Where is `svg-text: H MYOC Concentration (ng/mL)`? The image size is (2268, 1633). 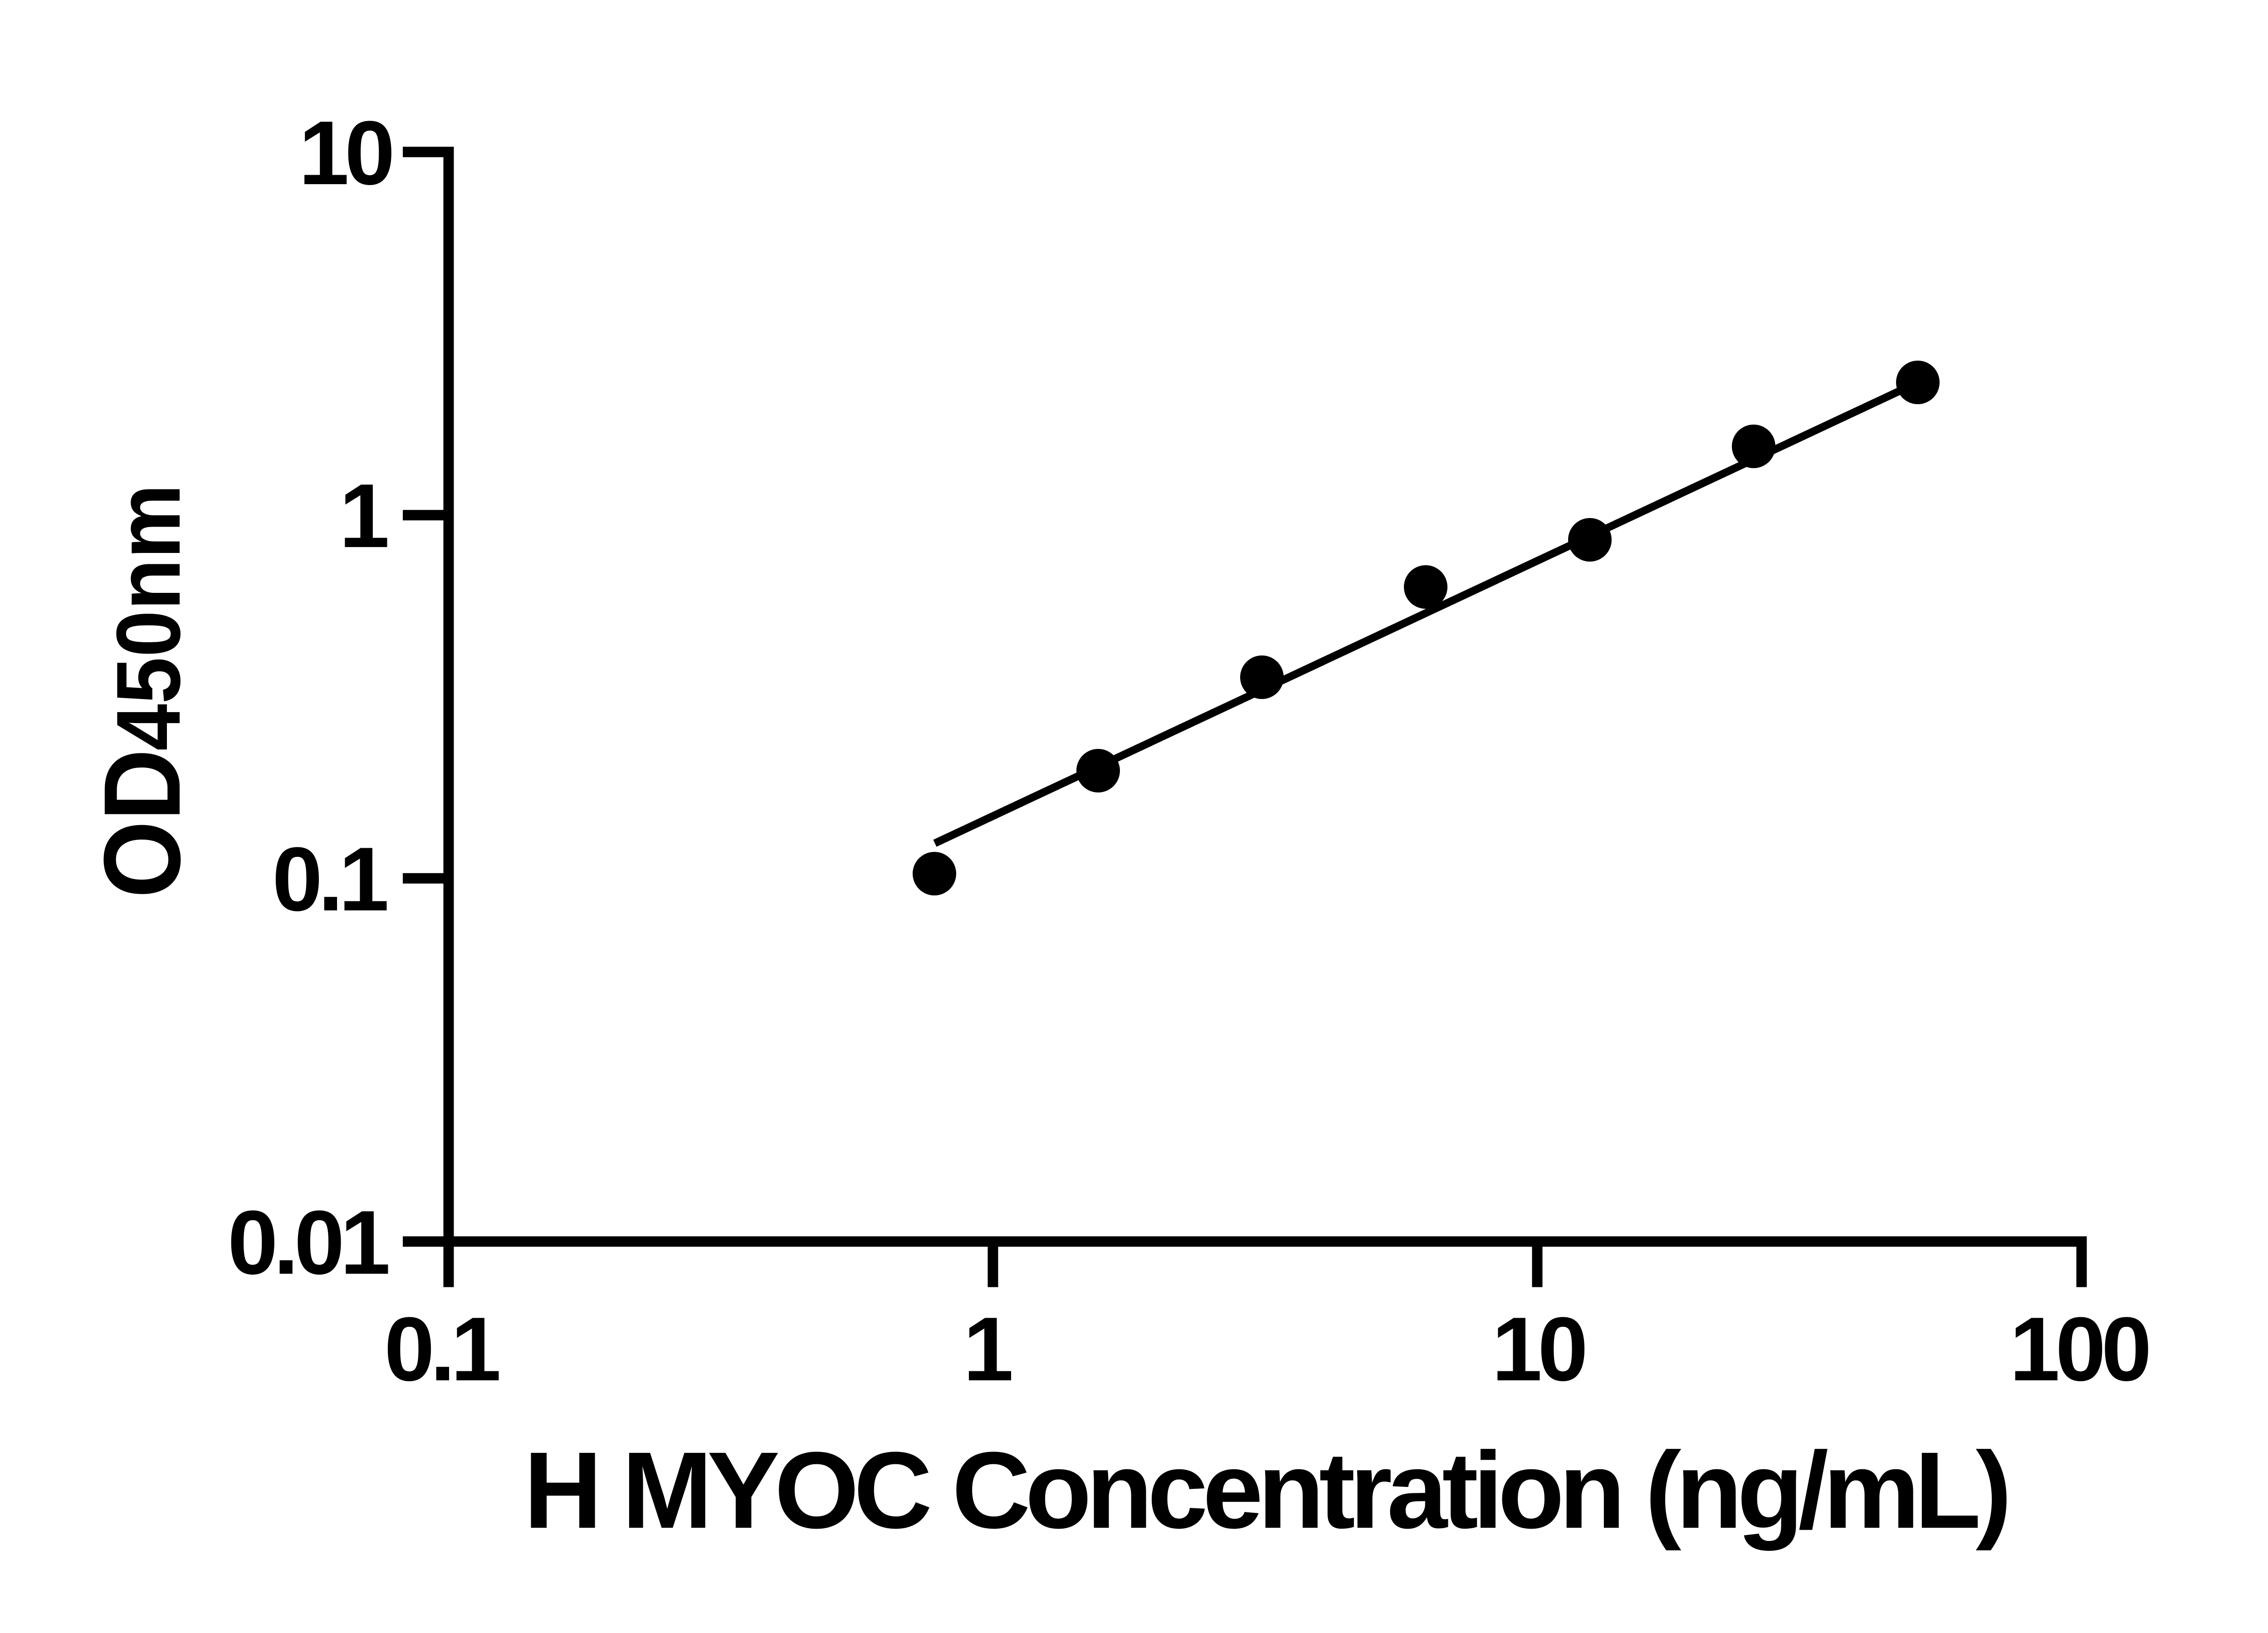 svg-text: H MYOC Concentration (ng/mL) is located at coordinates (1268, 1490).